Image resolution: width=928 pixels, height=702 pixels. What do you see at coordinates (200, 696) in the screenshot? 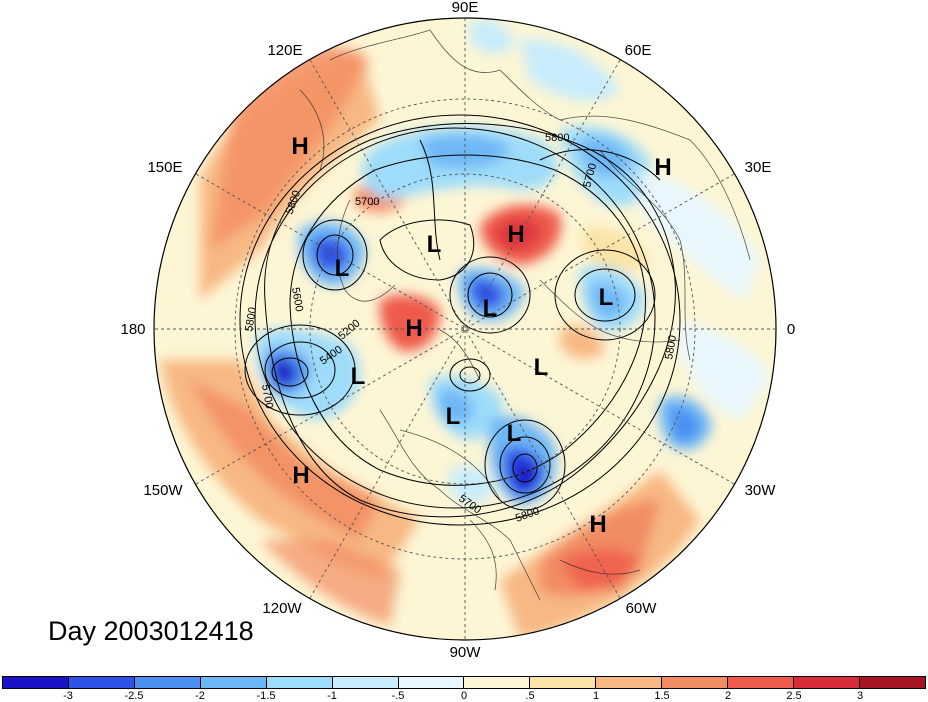
I see `colorbar-tick-label: -2` at bounding box center [200, 696].